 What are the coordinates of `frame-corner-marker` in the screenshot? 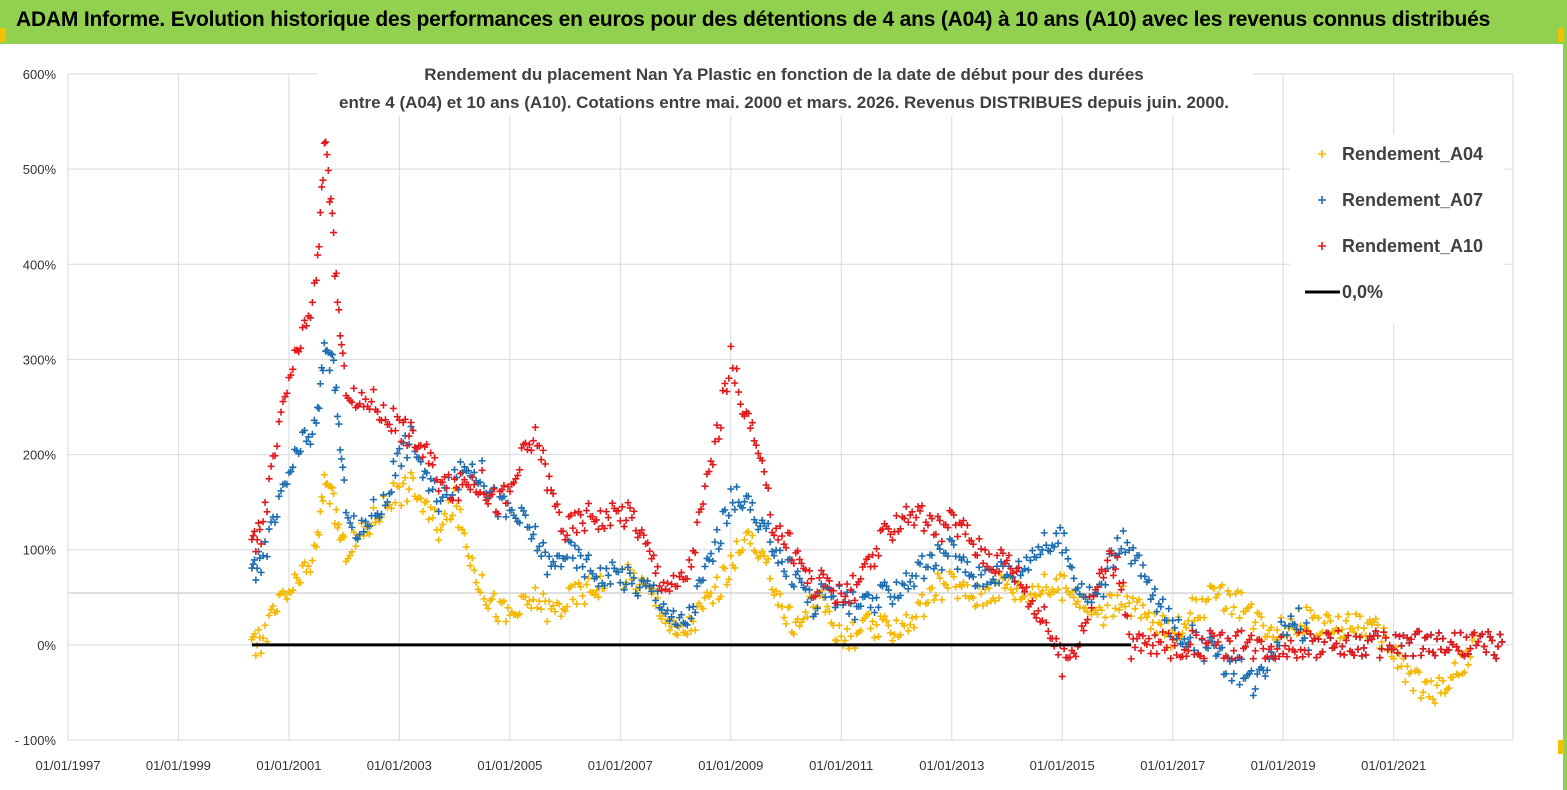 It's located at (1561, 747).